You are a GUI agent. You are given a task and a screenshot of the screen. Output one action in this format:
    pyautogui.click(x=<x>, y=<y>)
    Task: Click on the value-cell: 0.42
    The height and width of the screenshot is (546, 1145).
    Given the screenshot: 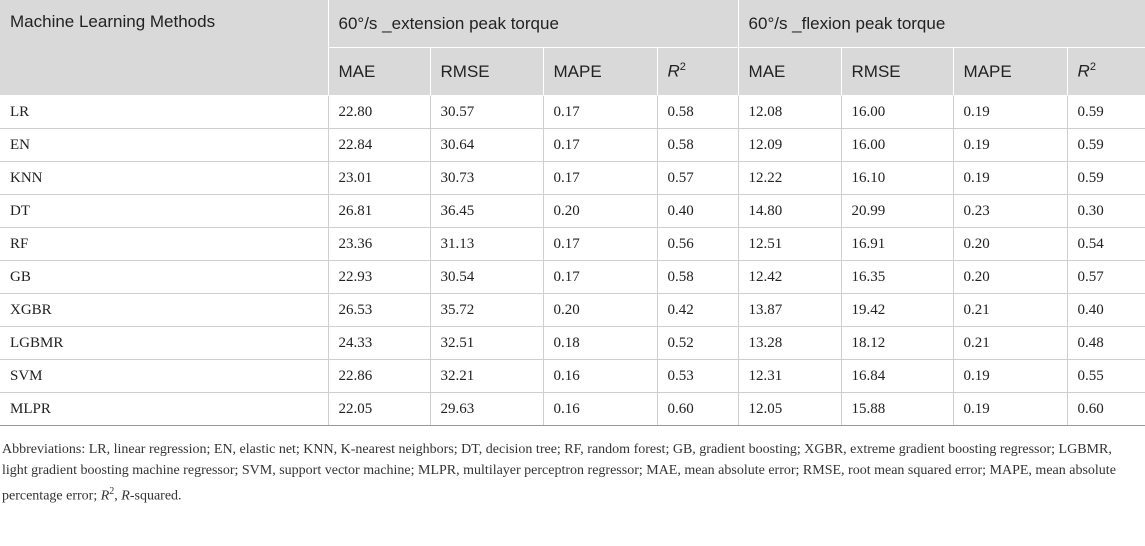 What is the action you would take?
    pyautogui.click(x=698, y=310)
    